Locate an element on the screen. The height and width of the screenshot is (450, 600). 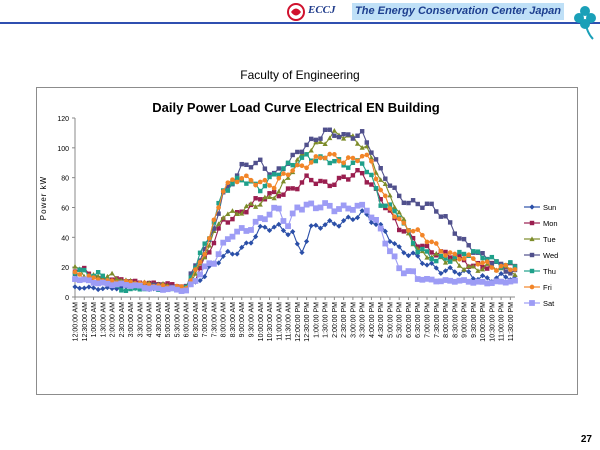
x-tick-label: 10:00:00 AM is located at coordinates (261, 321).